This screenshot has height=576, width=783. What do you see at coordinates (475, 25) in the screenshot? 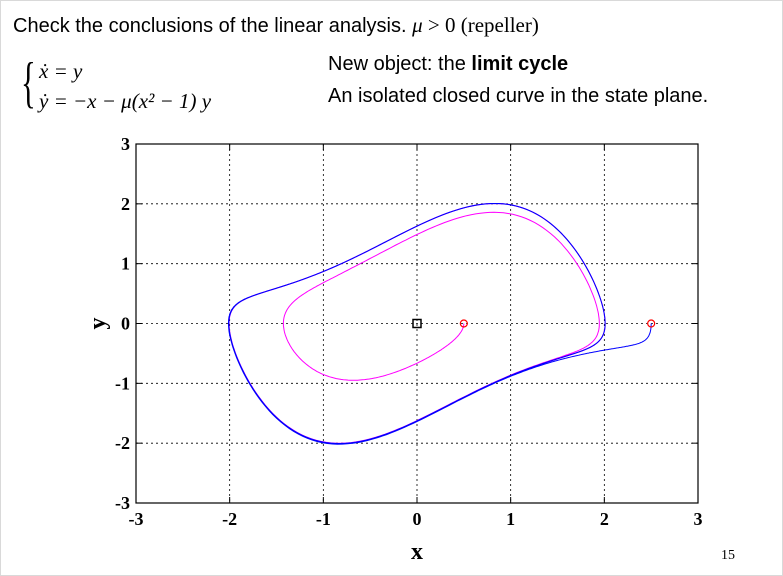
I see `title-condition: μ > 0 (repeller)` at bounding box center [475, 25].